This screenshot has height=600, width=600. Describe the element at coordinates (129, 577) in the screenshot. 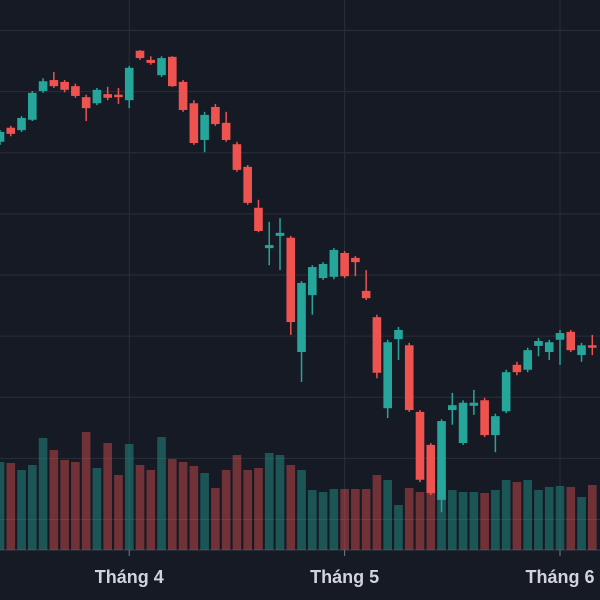

I see `x-tick-label: Tháng 4` at that location.